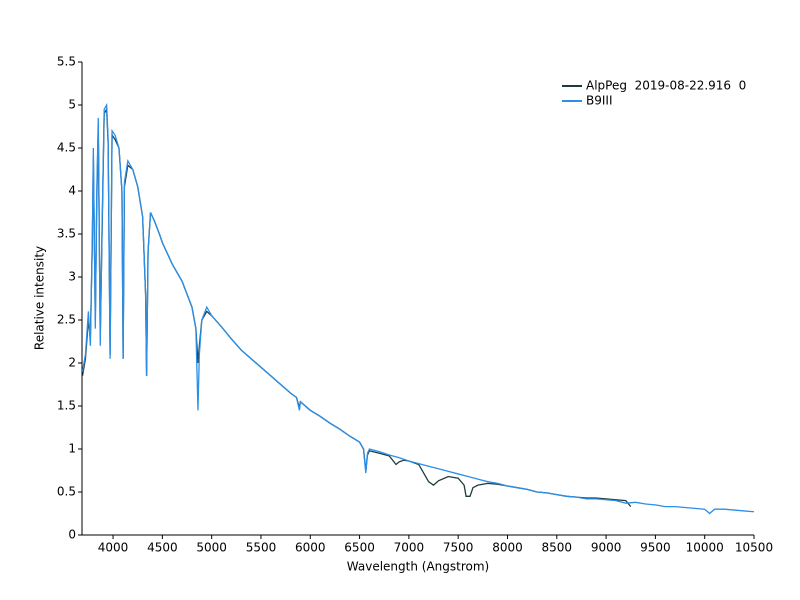 Image resolution: width=800 pixels, height=600 pixels. Describe the element at coordinates (66, 62) in the screenshot. I see `y-tick-label: 5.5` at that location.